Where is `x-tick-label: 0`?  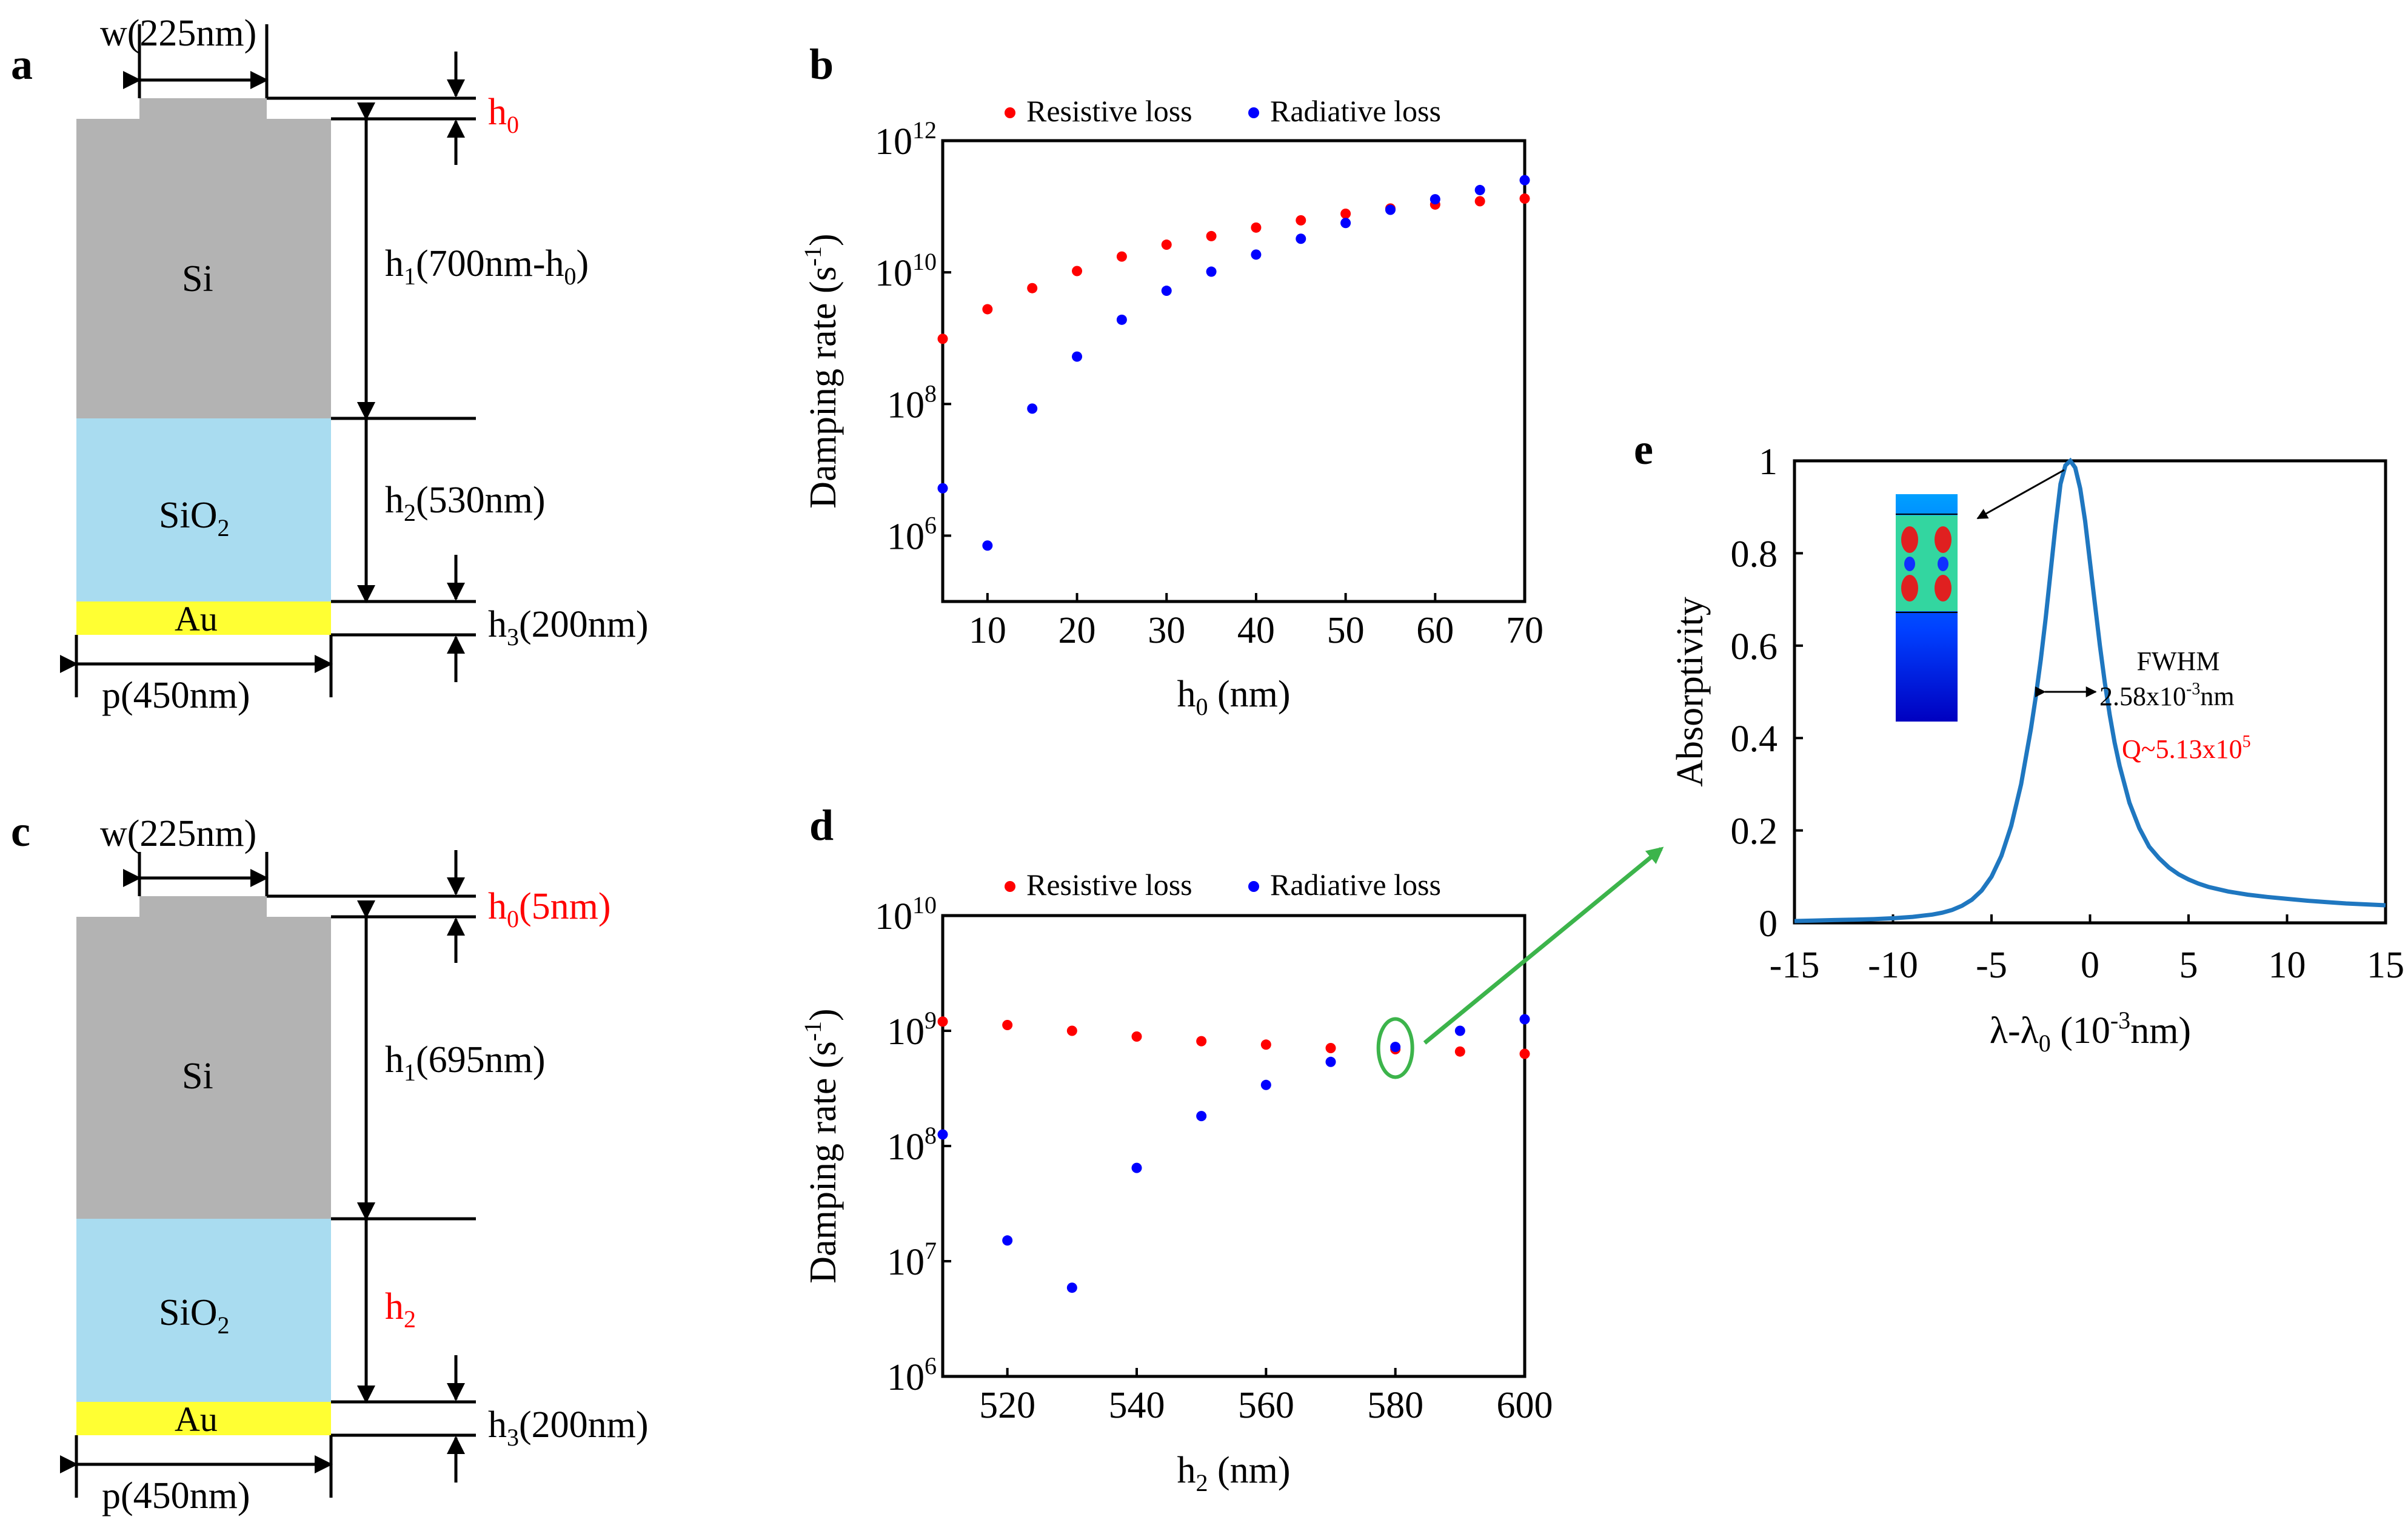 x-tick-label: 0 is located at coordinates (2090, 965).